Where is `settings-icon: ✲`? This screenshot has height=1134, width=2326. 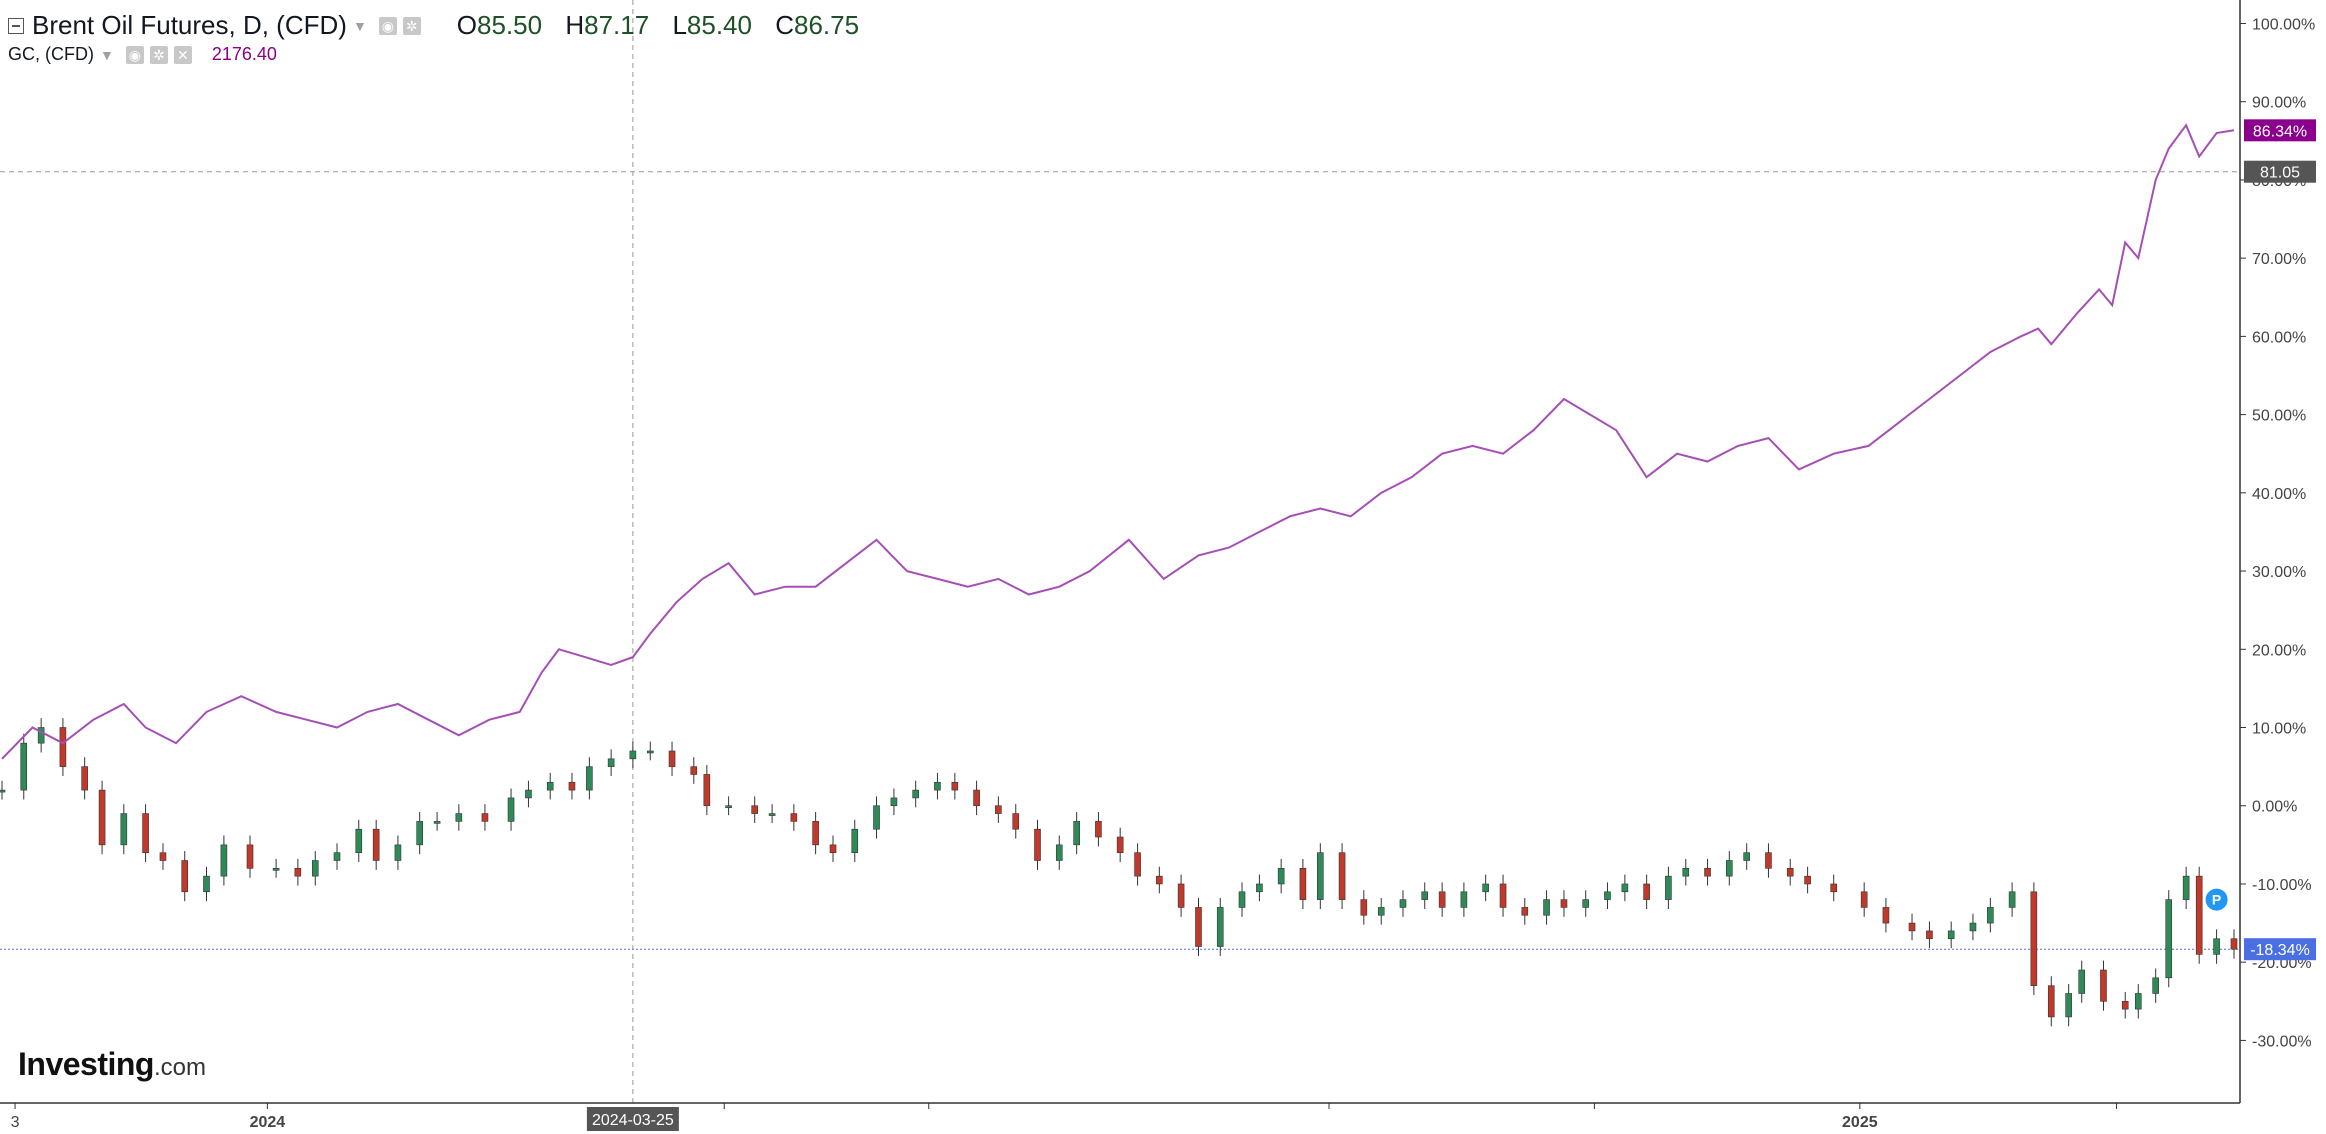 settings-icon: ✲ is located at coordinates (411, 25).